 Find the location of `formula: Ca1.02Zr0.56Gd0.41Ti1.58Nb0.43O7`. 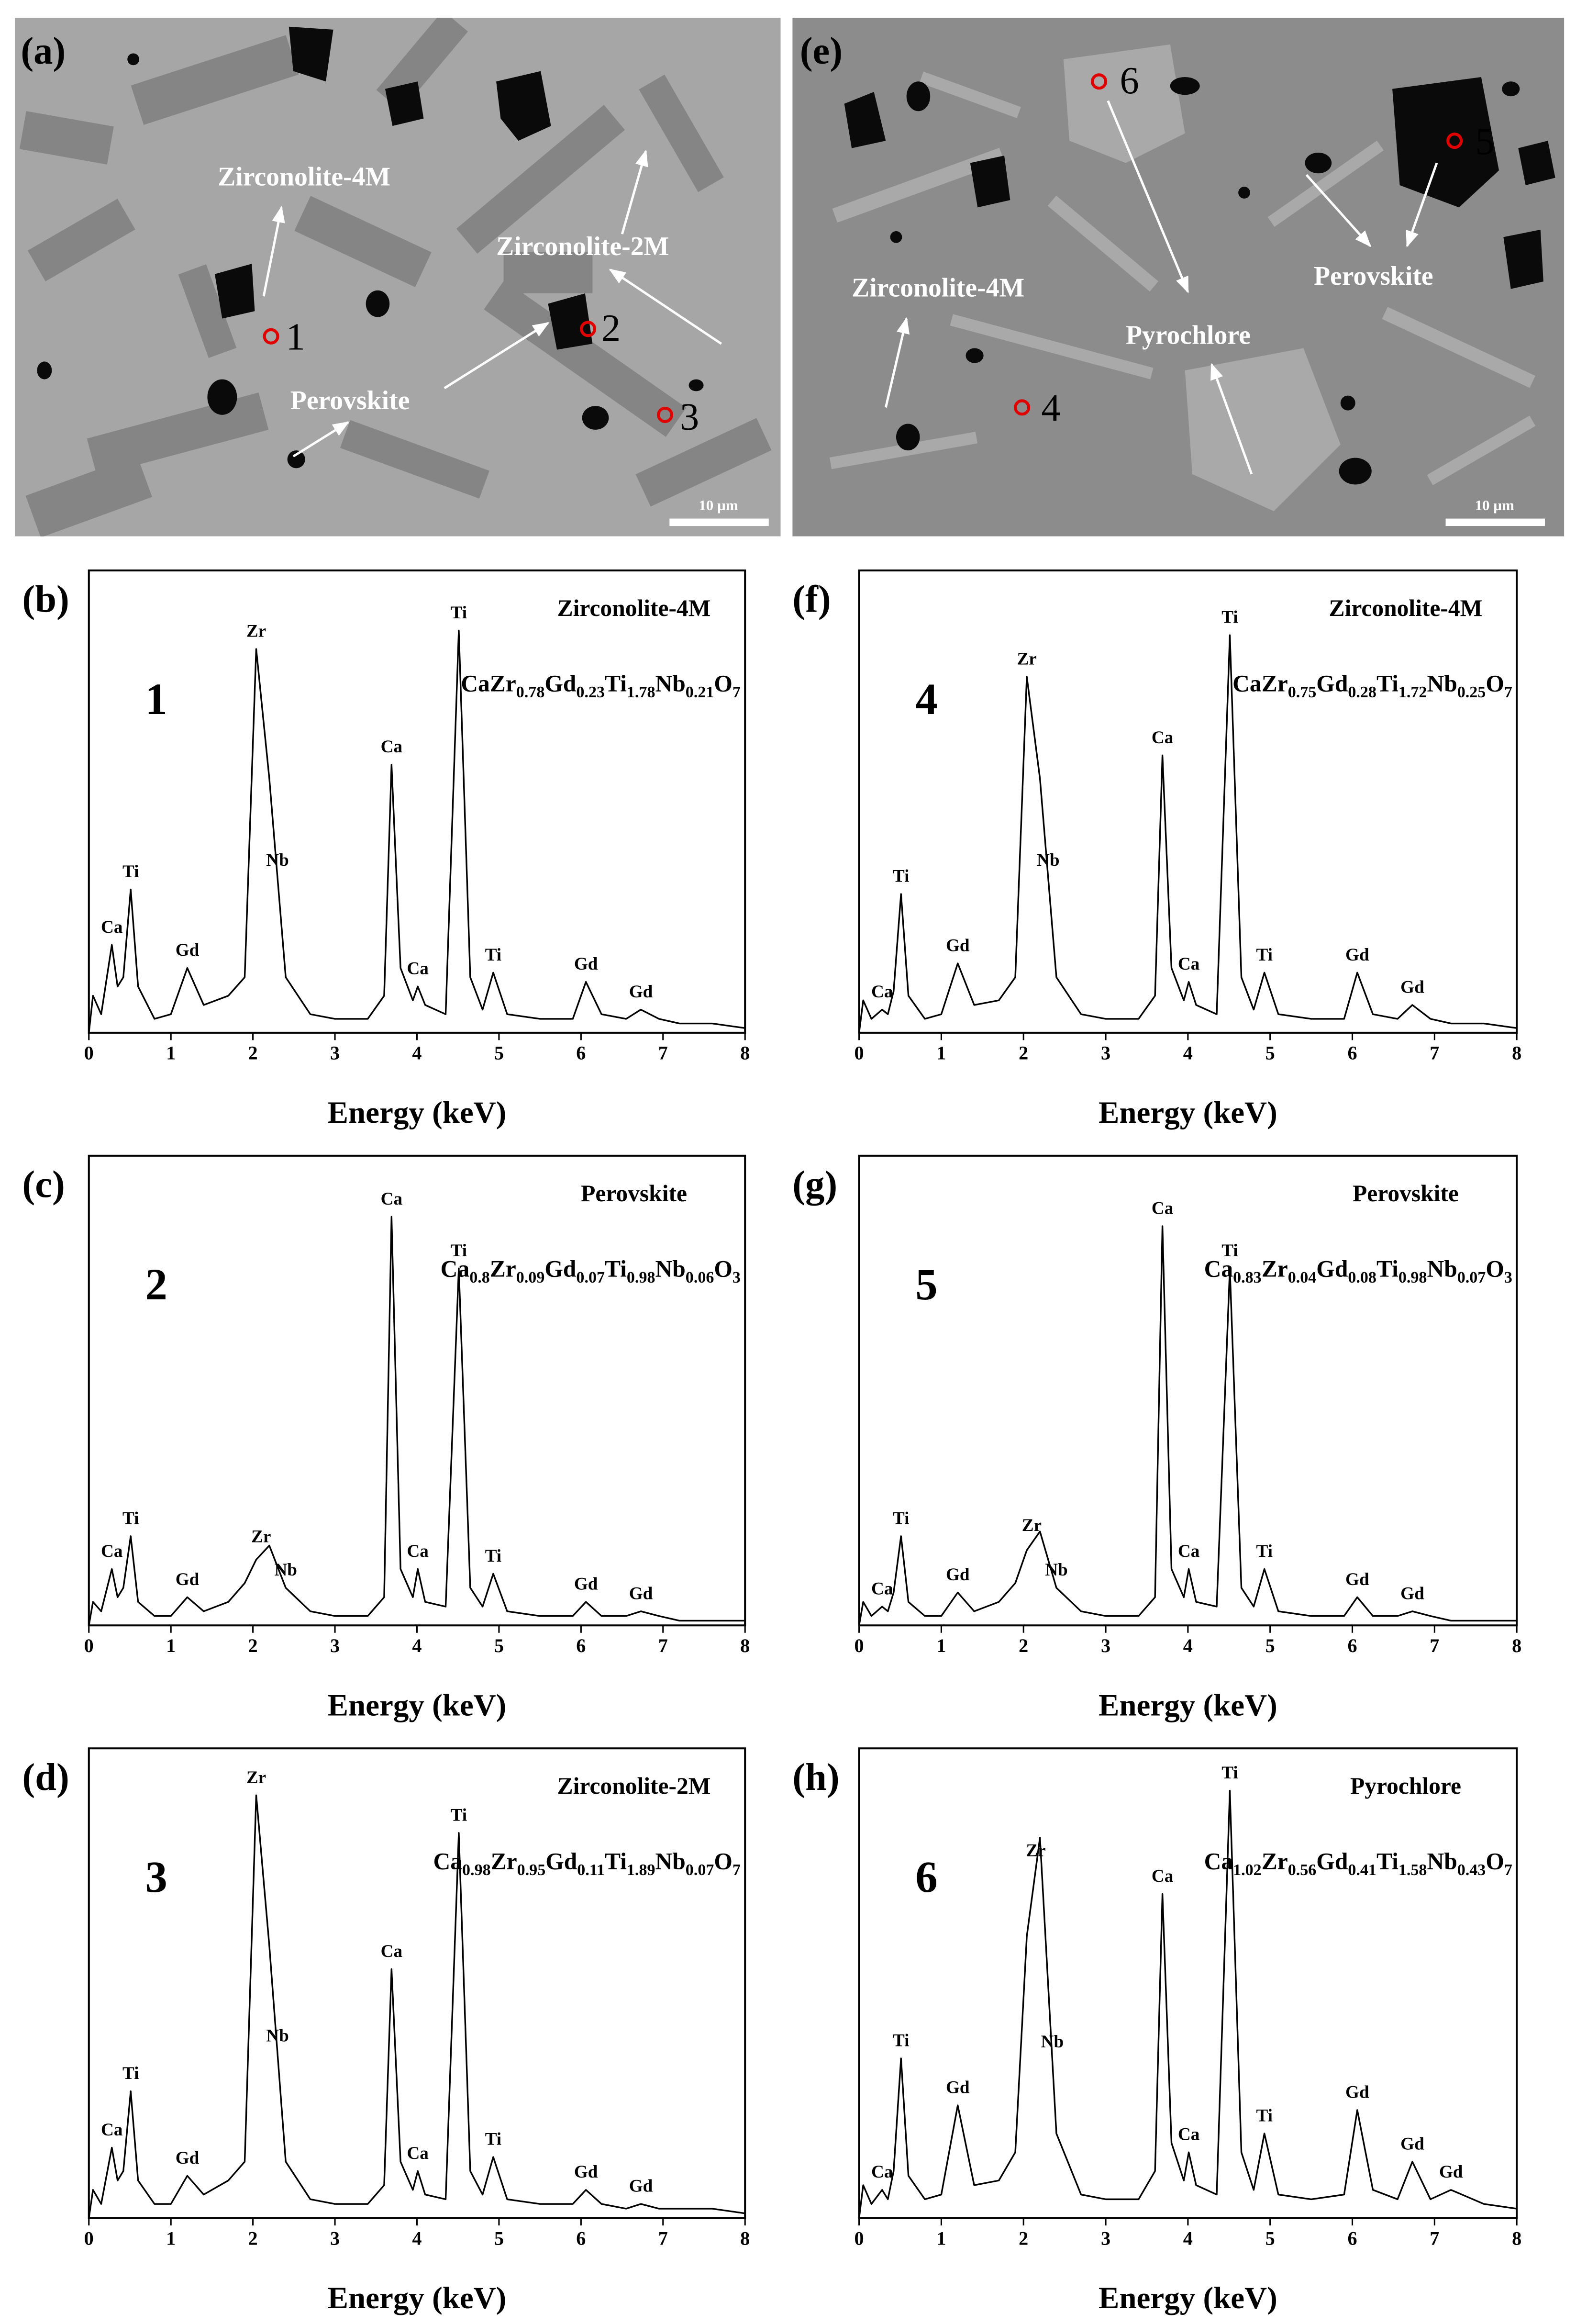

formula: Ca1.02Zr0.56Gd0.41Ti1.58Nb0.43O7 is located at coordinates (1358, 1863).